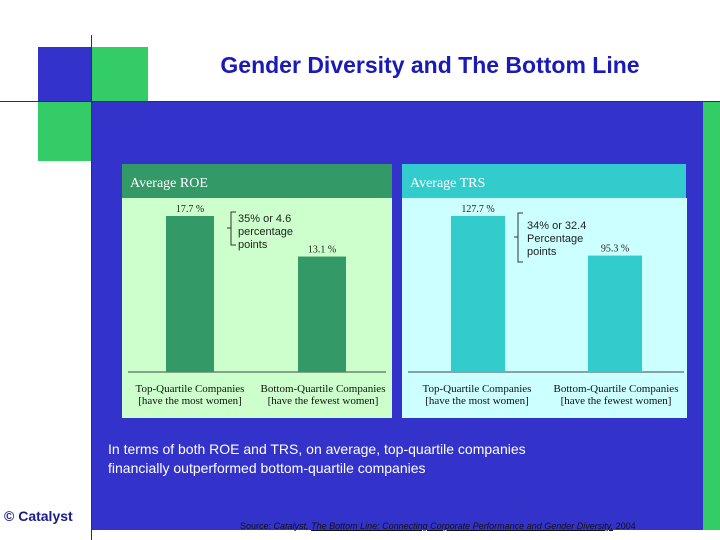 The width and height of the screenshot is (720, 540). What do you see at coordinates (231, 228) in the screenshot?
I see `roe-bracket` at bounding box center [231, 228].